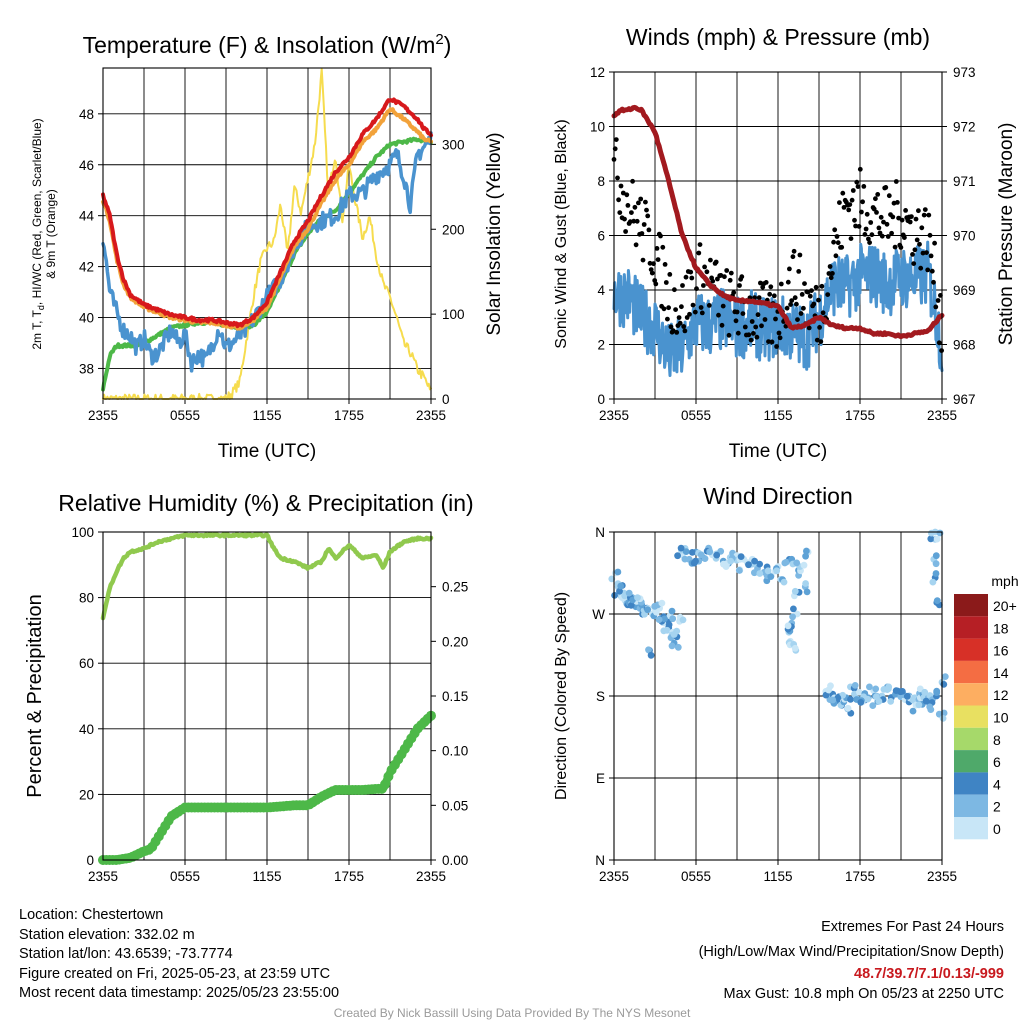 The height and width of the screenshot is (1024, 1024). What do you see at coordinates (597, 127) in the screenshot?
I see `y-tick-label: 10` at bounding box center [597, 127].